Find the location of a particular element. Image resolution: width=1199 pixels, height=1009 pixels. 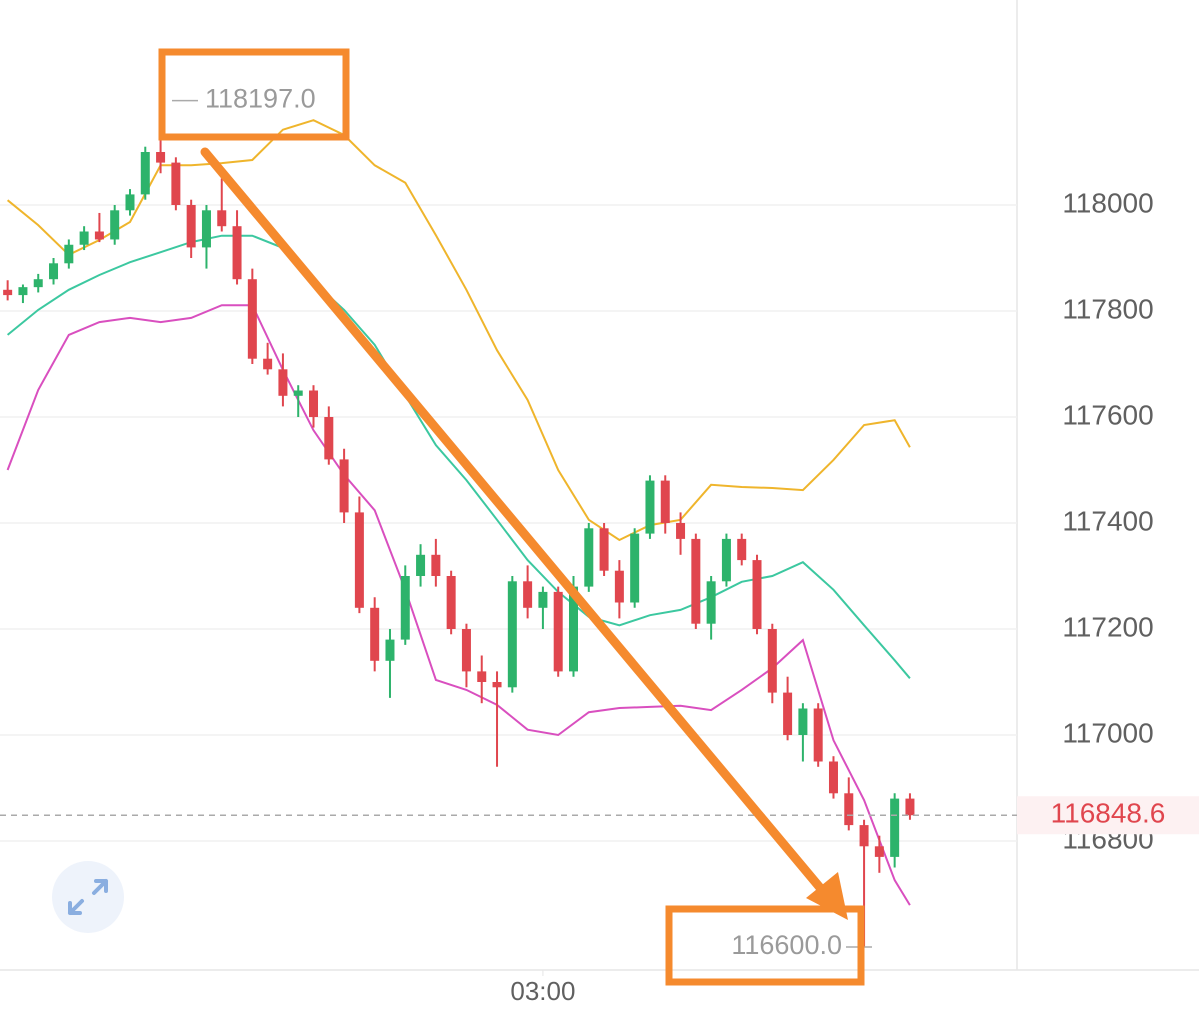

y-tick-label: 117800 is located at coordinates (1107, 308).